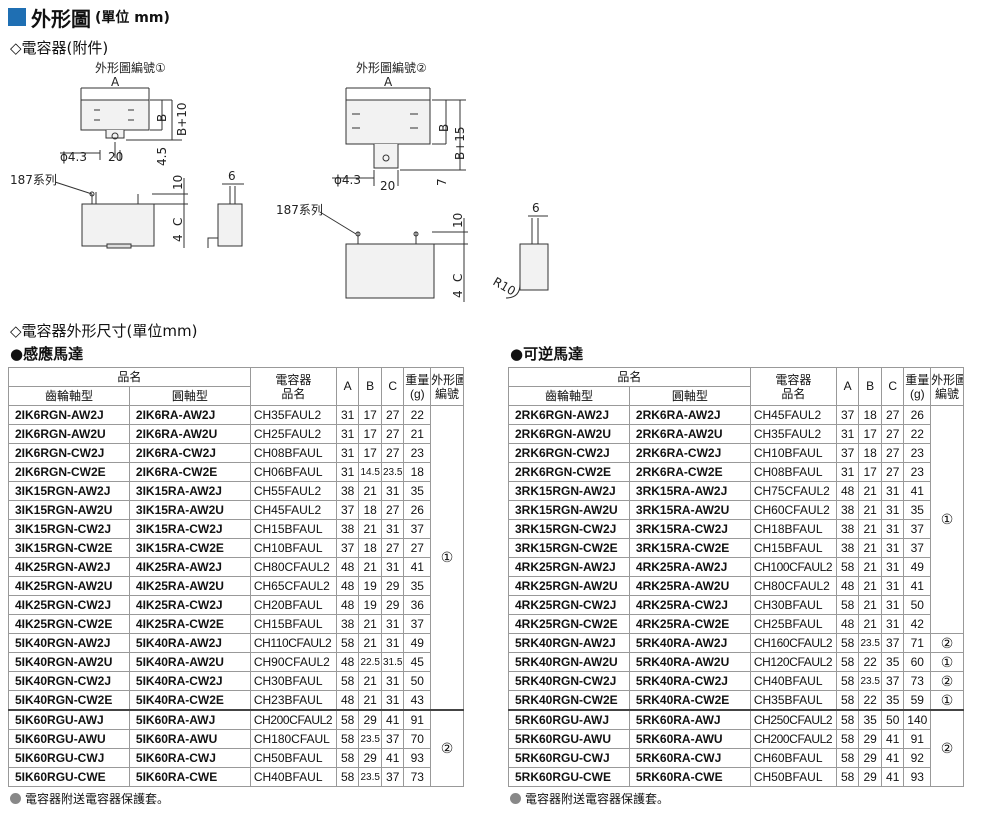 The height and width of the screenshot is (820, 1000). I want to click on gear-model: 5IK60RGU-AWJ, so click(69, 719).